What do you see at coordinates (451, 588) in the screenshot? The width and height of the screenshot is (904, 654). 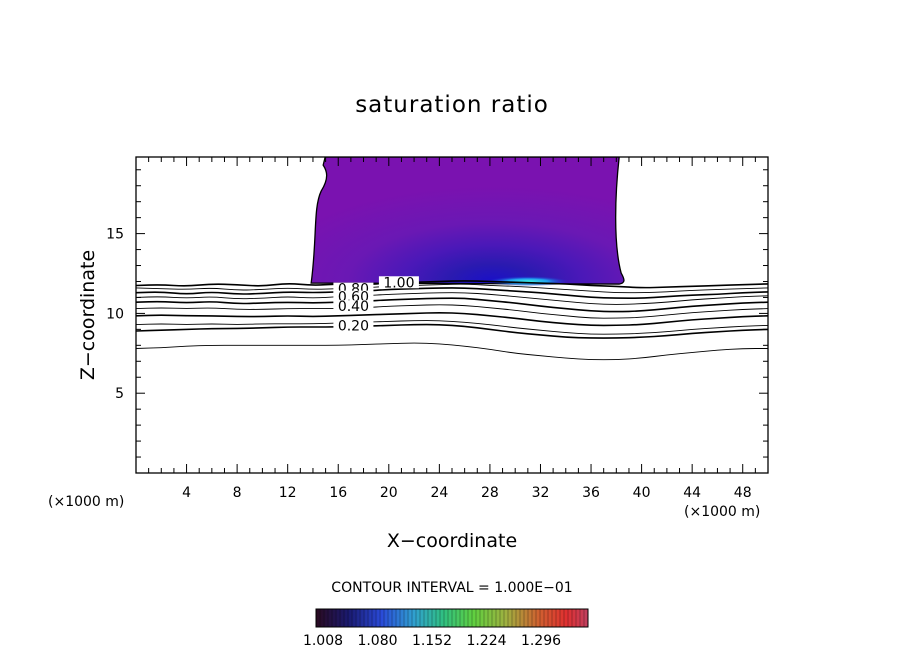 I see `colorbar-title: CONTOUR INTERVAL = 1.000E−01` at bounding box center [451, 588].